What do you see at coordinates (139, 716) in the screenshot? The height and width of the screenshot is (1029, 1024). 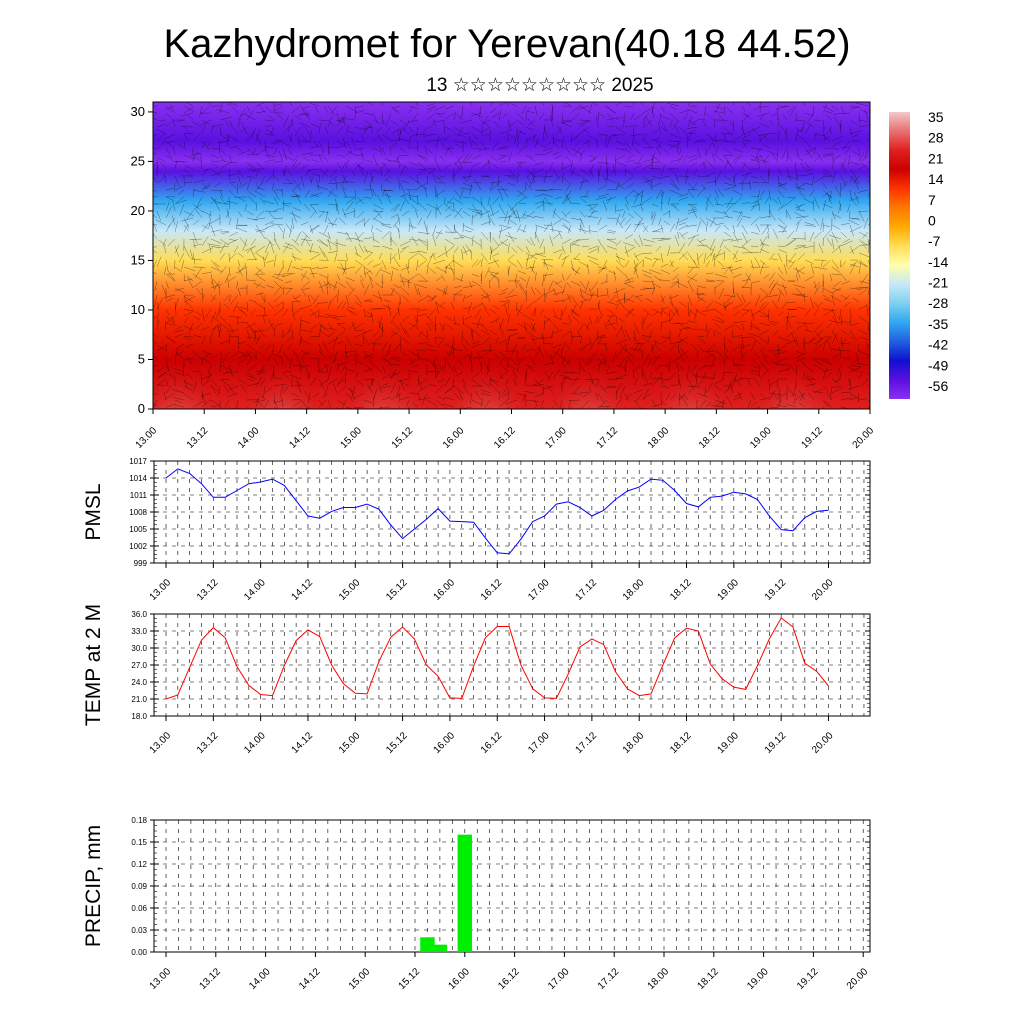 I see `y-tick-label: 18.0` at bounding box center [139, 716].